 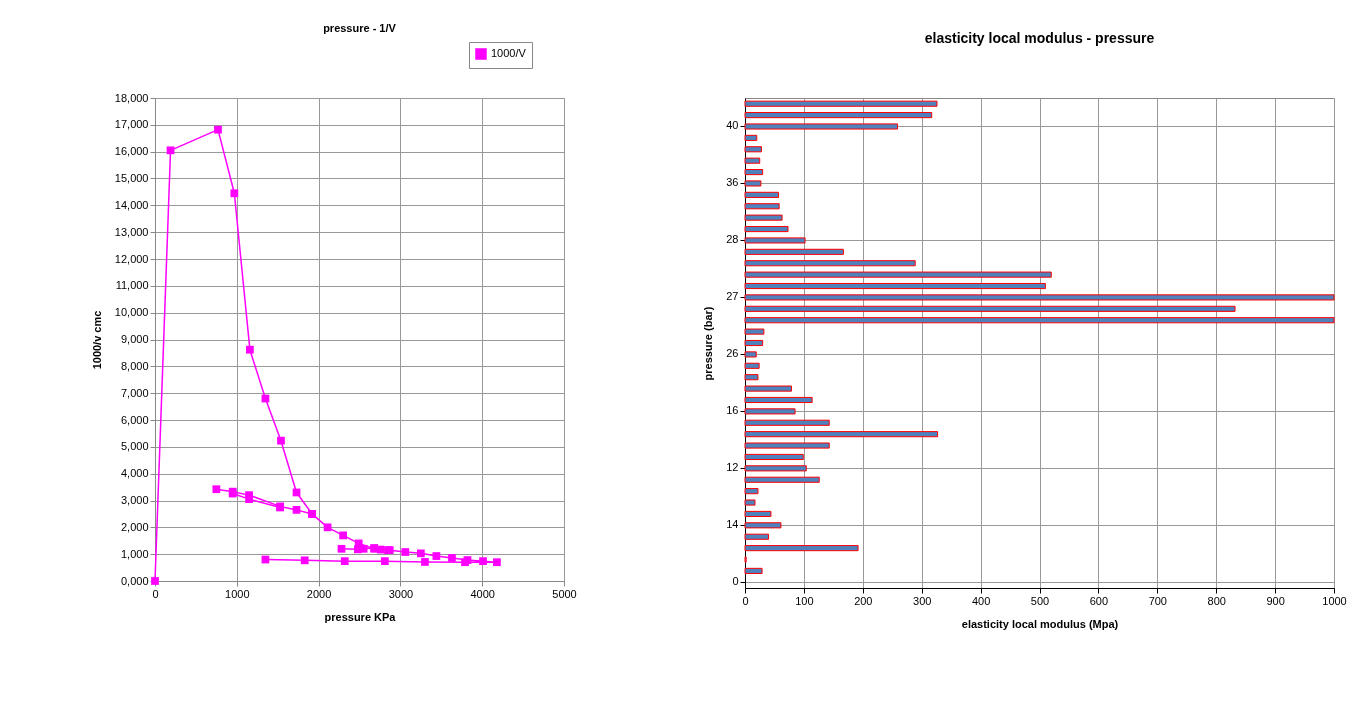 What do you see at coordinates (804, 600) in the screenshot?
I see `x-tick-label: 100` at bounding box center [804, 600].